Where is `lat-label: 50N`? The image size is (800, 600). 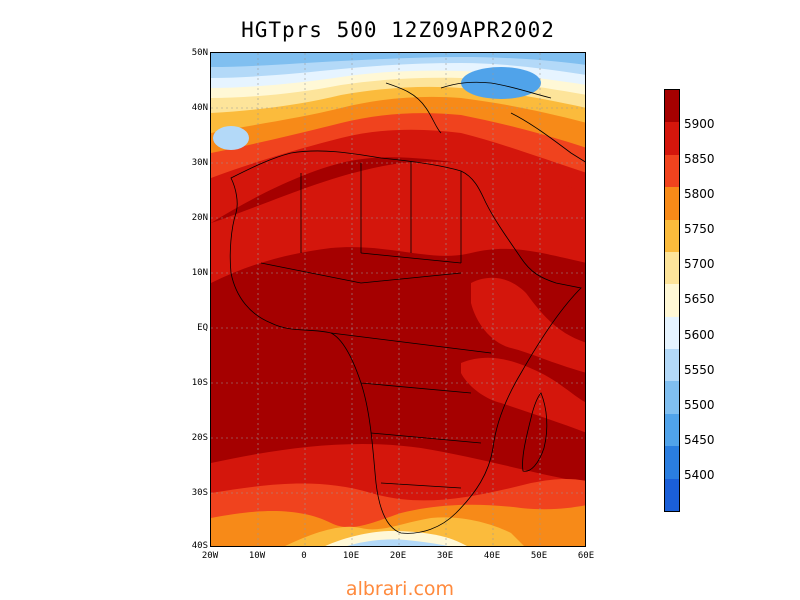 lat-label: 50N is located at coordinates (199, 53).